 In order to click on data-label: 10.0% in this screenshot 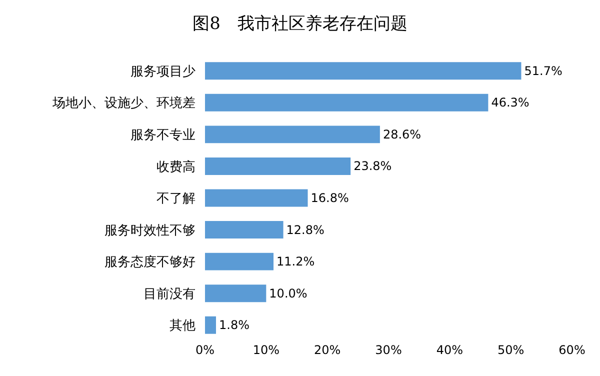, I will do `click(288, 293)`.